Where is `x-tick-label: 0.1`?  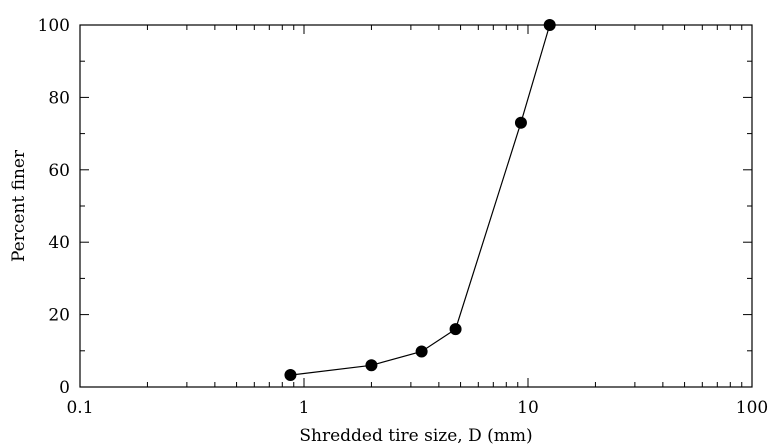 x-tick-label: 0.1 is located at coordinates (79, 408).